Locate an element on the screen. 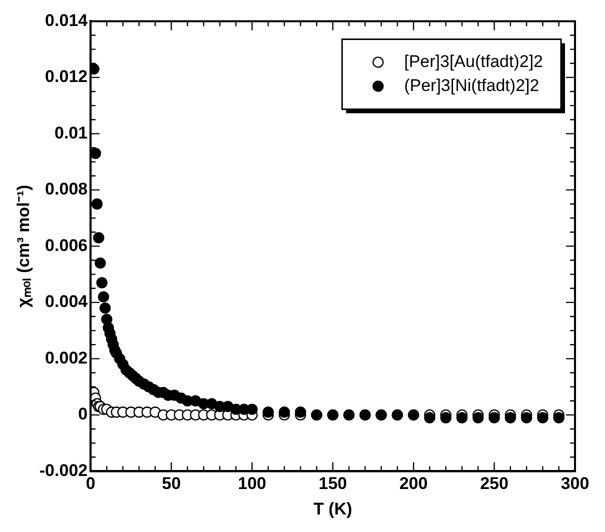 The image size is (605, 532). y-tick-label: 0.004 is located at coordinates (66, 302).